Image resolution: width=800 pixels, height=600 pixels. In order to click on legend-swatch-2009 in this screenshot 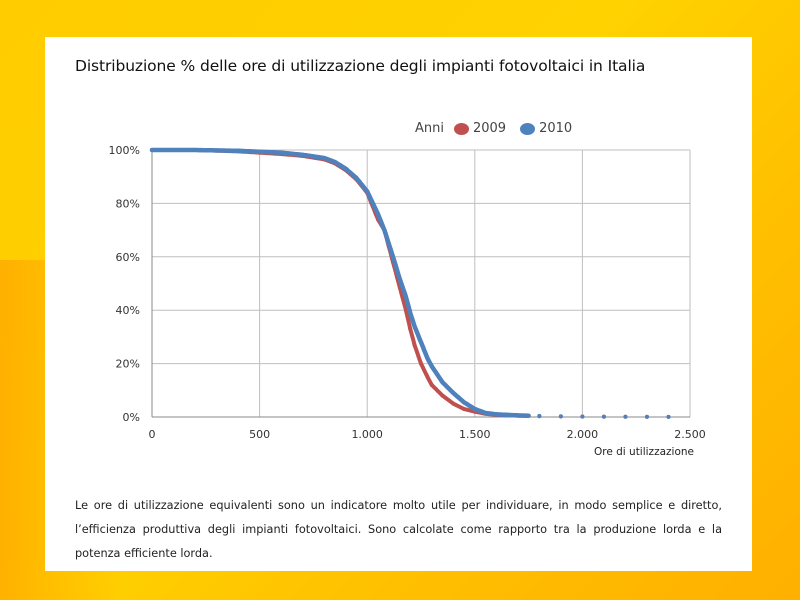, I will do `click(461, 128)`.